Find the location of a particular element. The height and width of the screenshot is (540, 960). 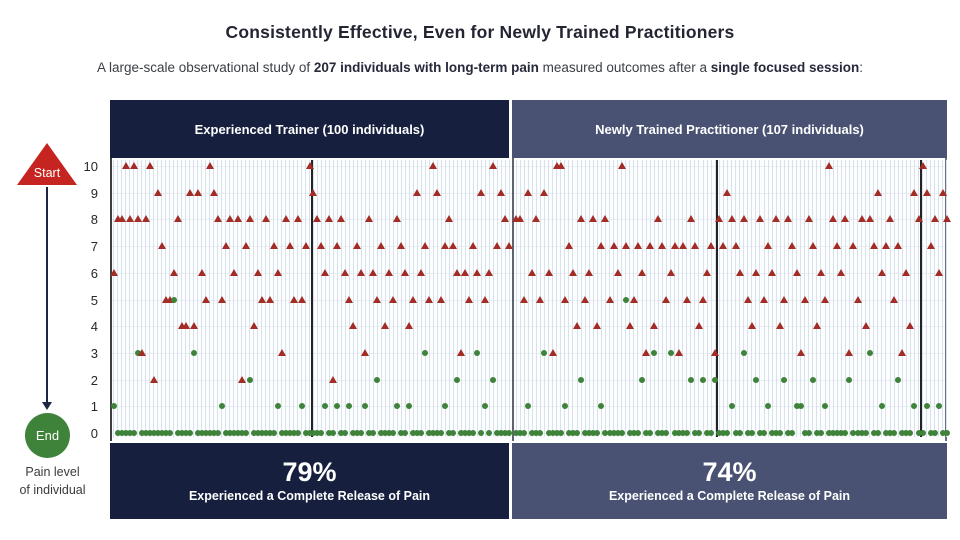

y-axis: 10 9 8 7 6 5 4 3 2 1 0 is located at coordinates (83, 299).